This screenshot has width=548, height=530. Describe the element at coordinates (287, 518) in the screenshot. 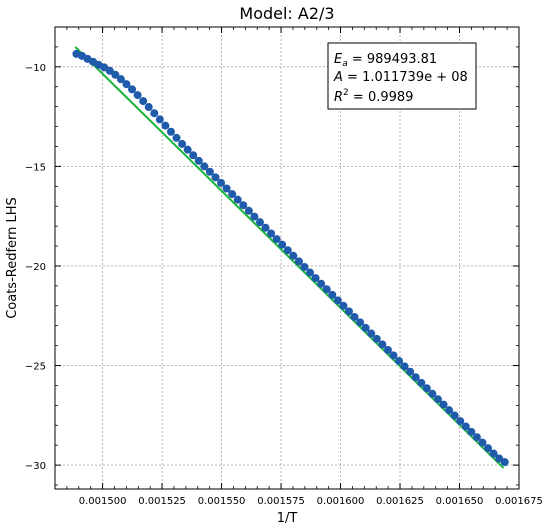

I see `x-axis-title: 1/T` at that location.